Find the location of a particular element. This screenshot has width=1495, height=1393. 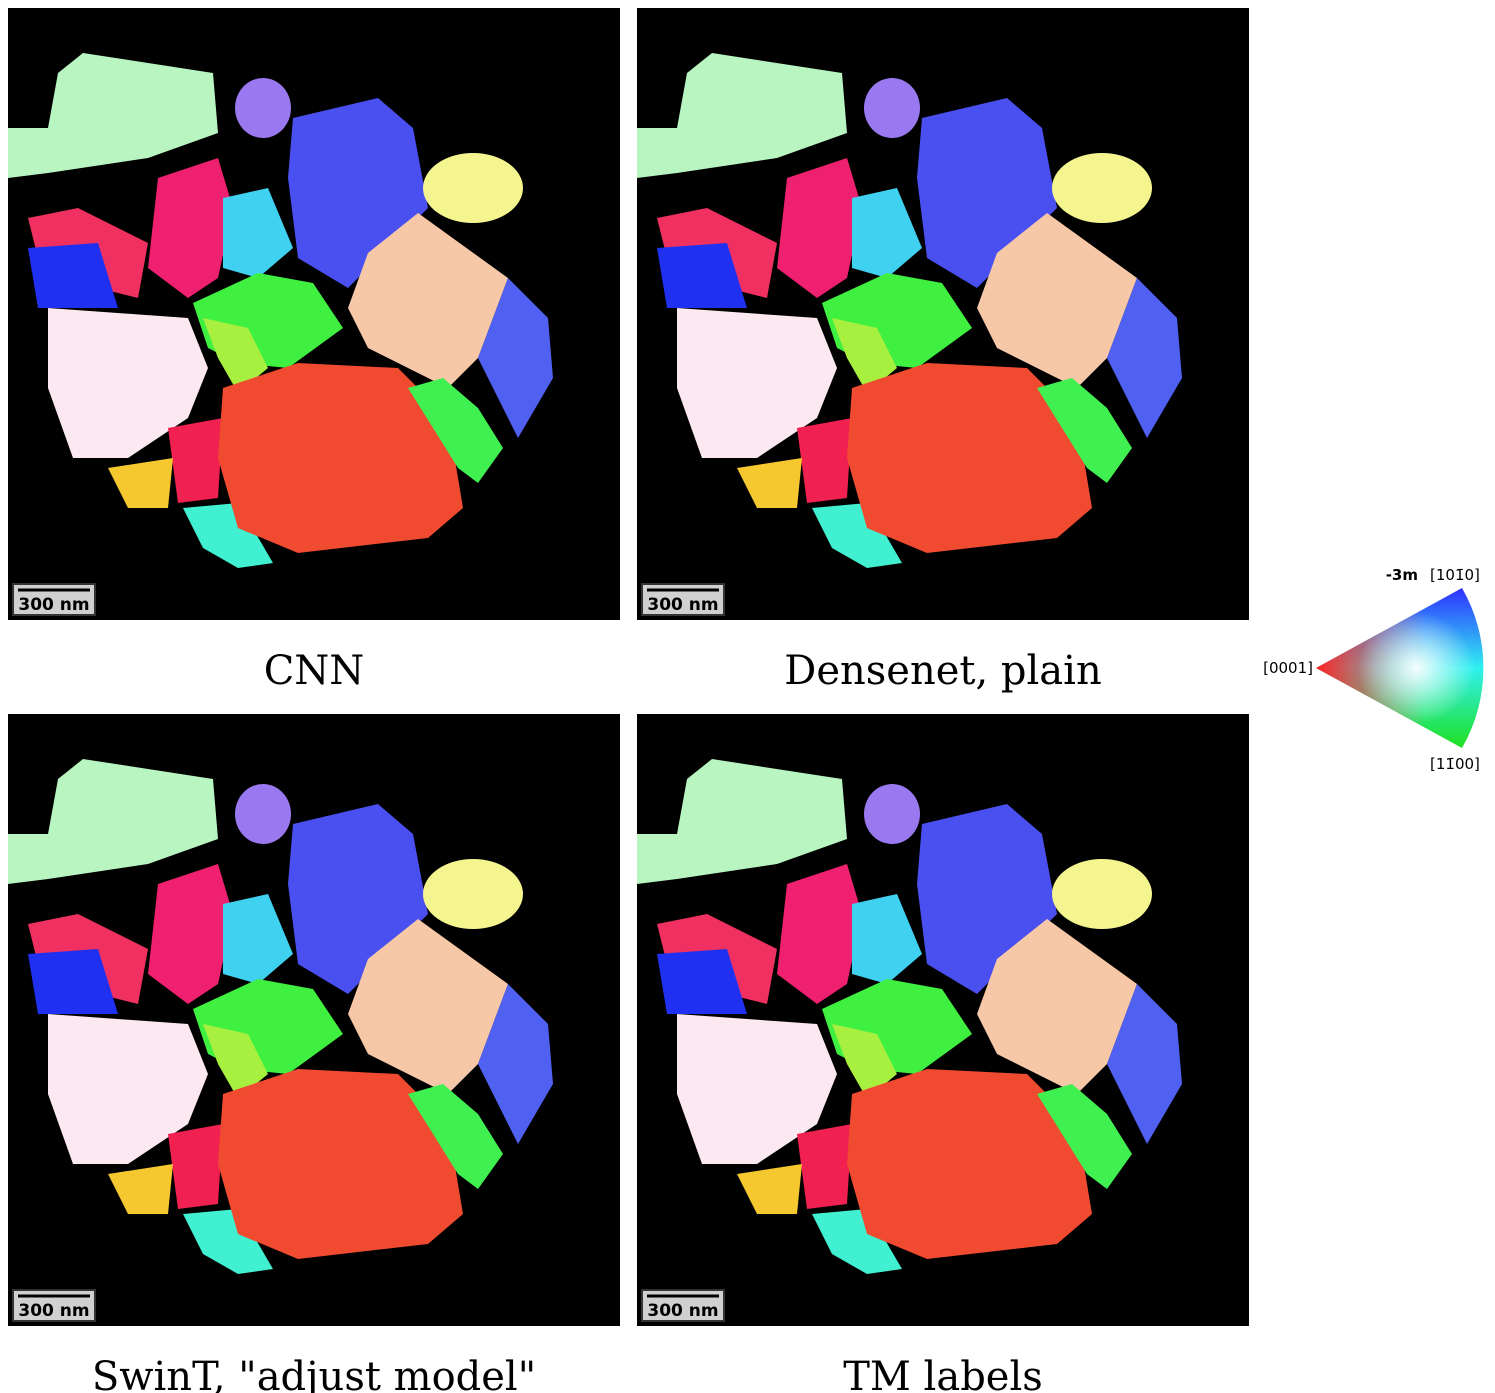

legend-left-label: [0001] is located at coordinates (1288, 668).